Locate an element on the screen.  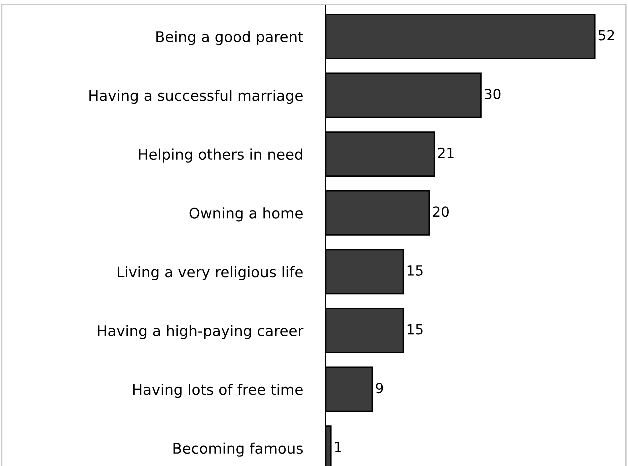
data-label: 21 is located at coordinates (446, 153).